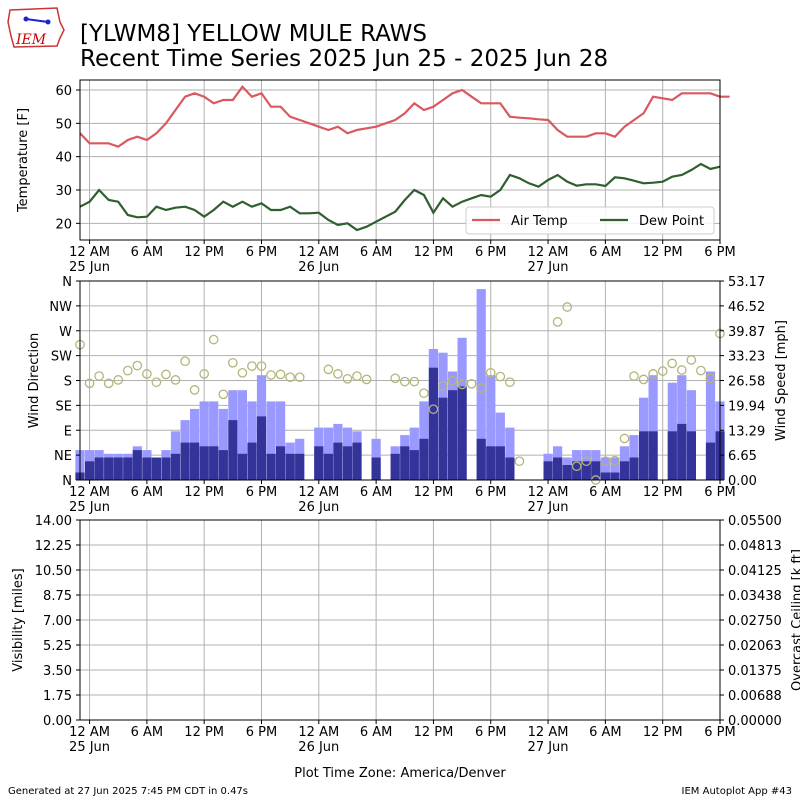 Image resolution: width=800 pixels, height=800 pixels. I want to click on y-tick-label: 50, so click(63, 124).